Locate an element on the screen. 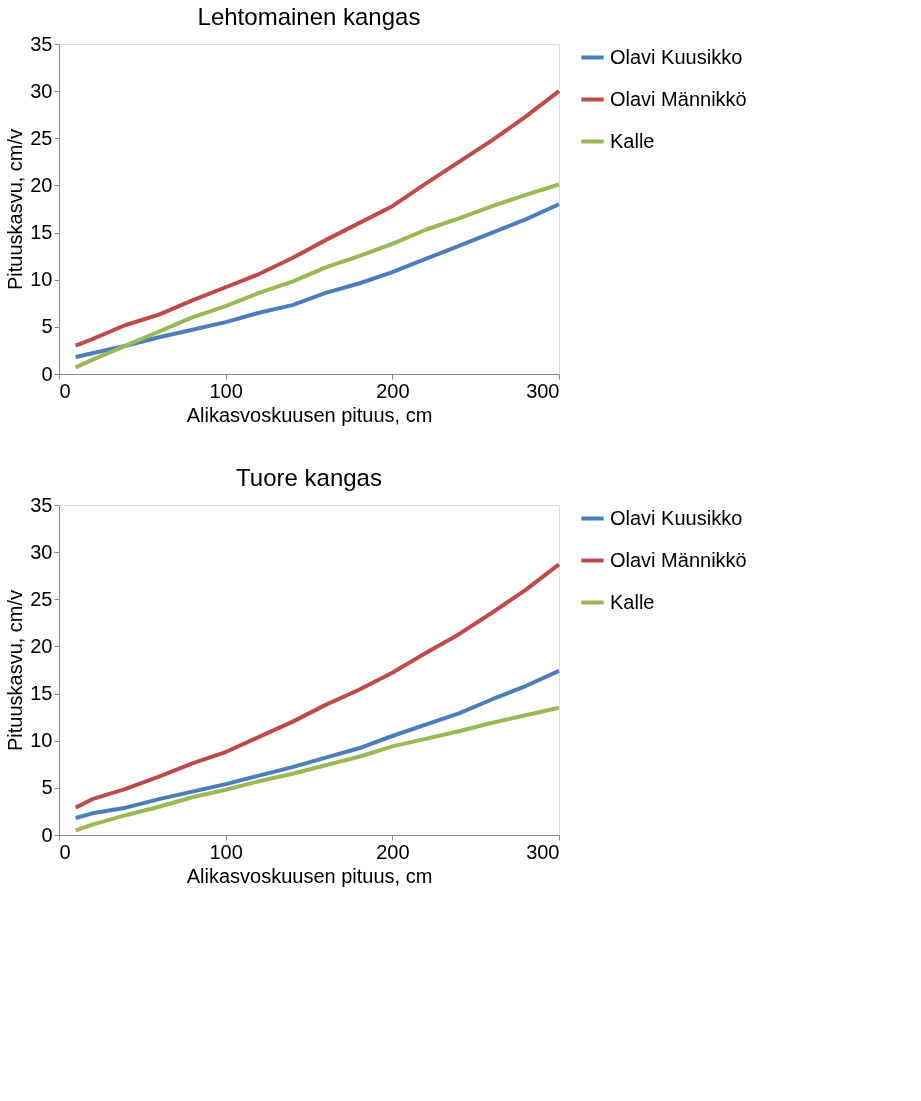 The height and width of the screenshot is (1101, 921). chart-title: Lehtomainen kangas is located at coordinates (309, 16).